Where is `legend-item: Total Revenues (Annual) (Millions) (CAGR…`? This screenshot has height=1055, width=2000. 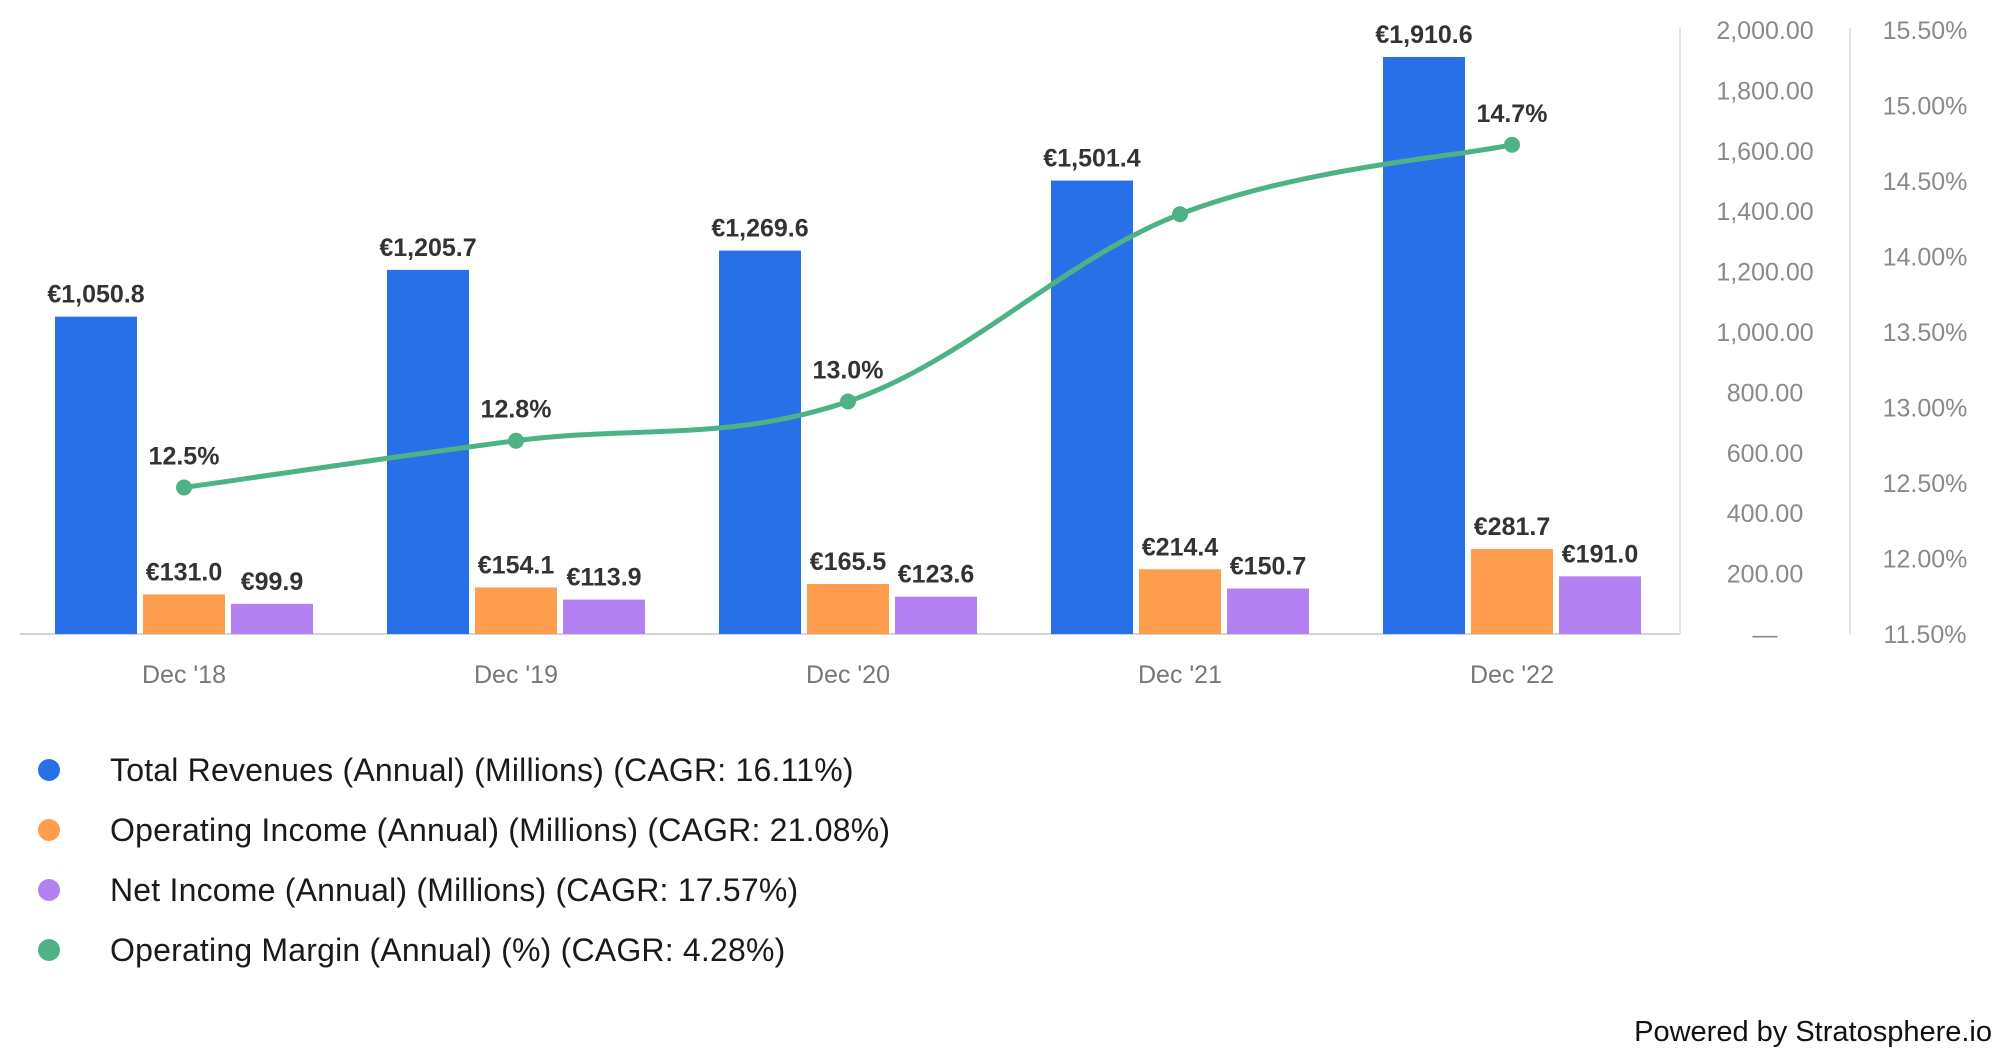 legend-item: Total Revenues (Annual) (Millions) (CAGR… is located at coordinates (464, 770).